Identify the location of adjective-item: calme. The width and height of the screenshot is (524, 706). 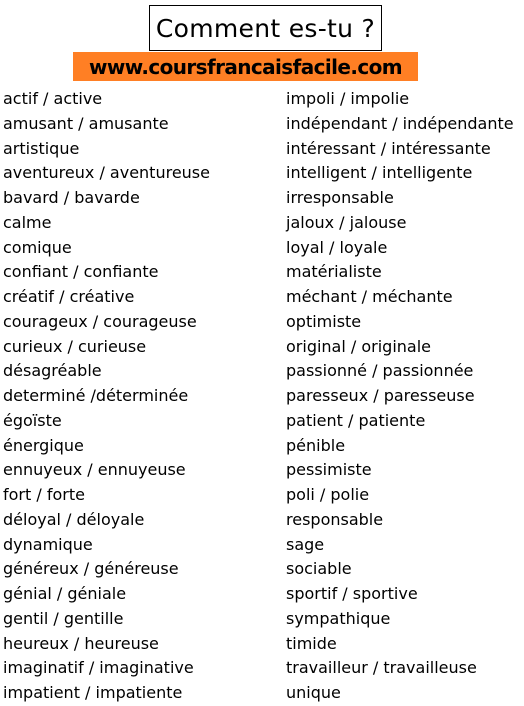
(27, 222).